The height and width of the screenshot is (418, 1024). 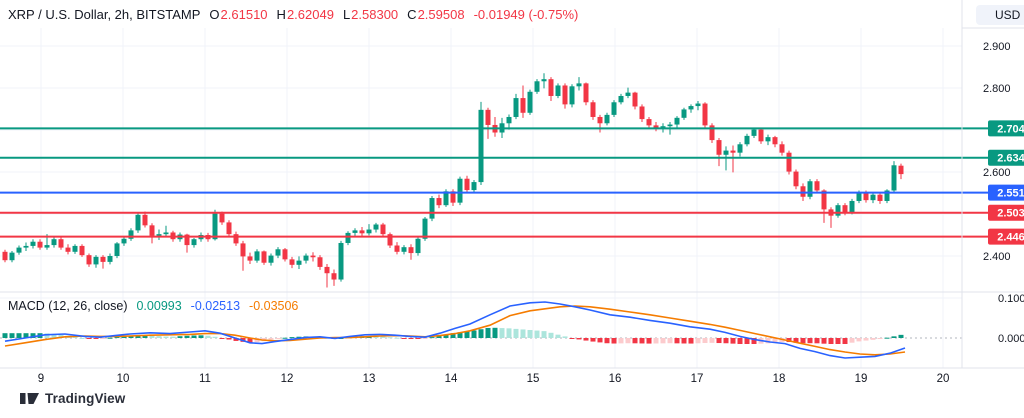 I want to click on ohlc-high: H 2.62049, so click(x=305, y=14).